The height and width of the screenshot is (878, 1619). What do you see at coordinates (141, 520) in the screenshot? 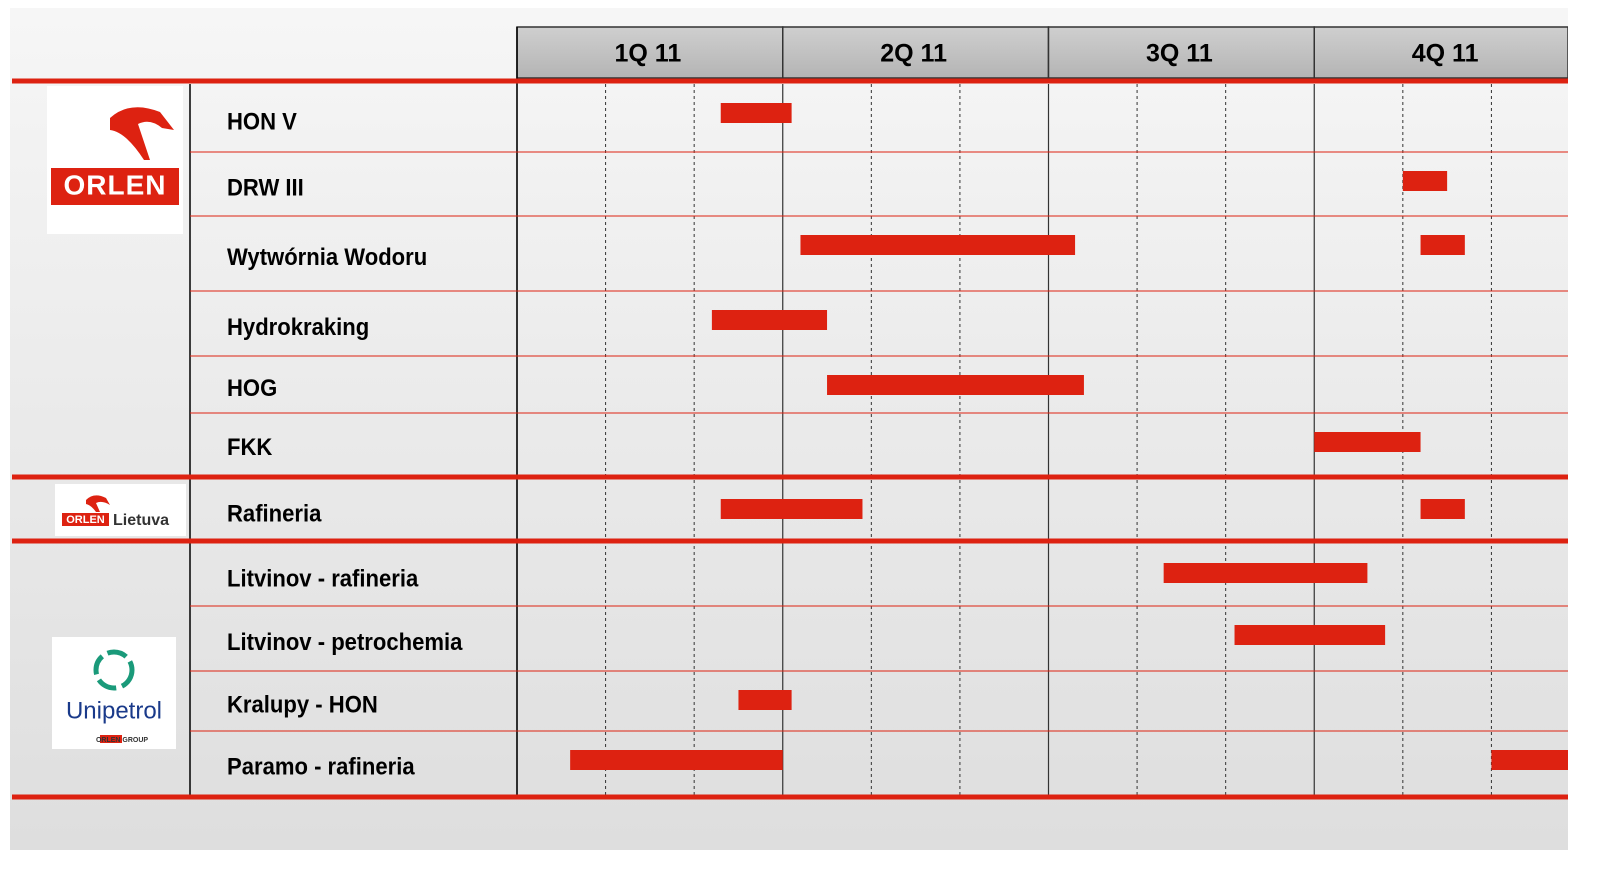
I see `logo-sub: Lietuva` at bounding box center [141, 520].